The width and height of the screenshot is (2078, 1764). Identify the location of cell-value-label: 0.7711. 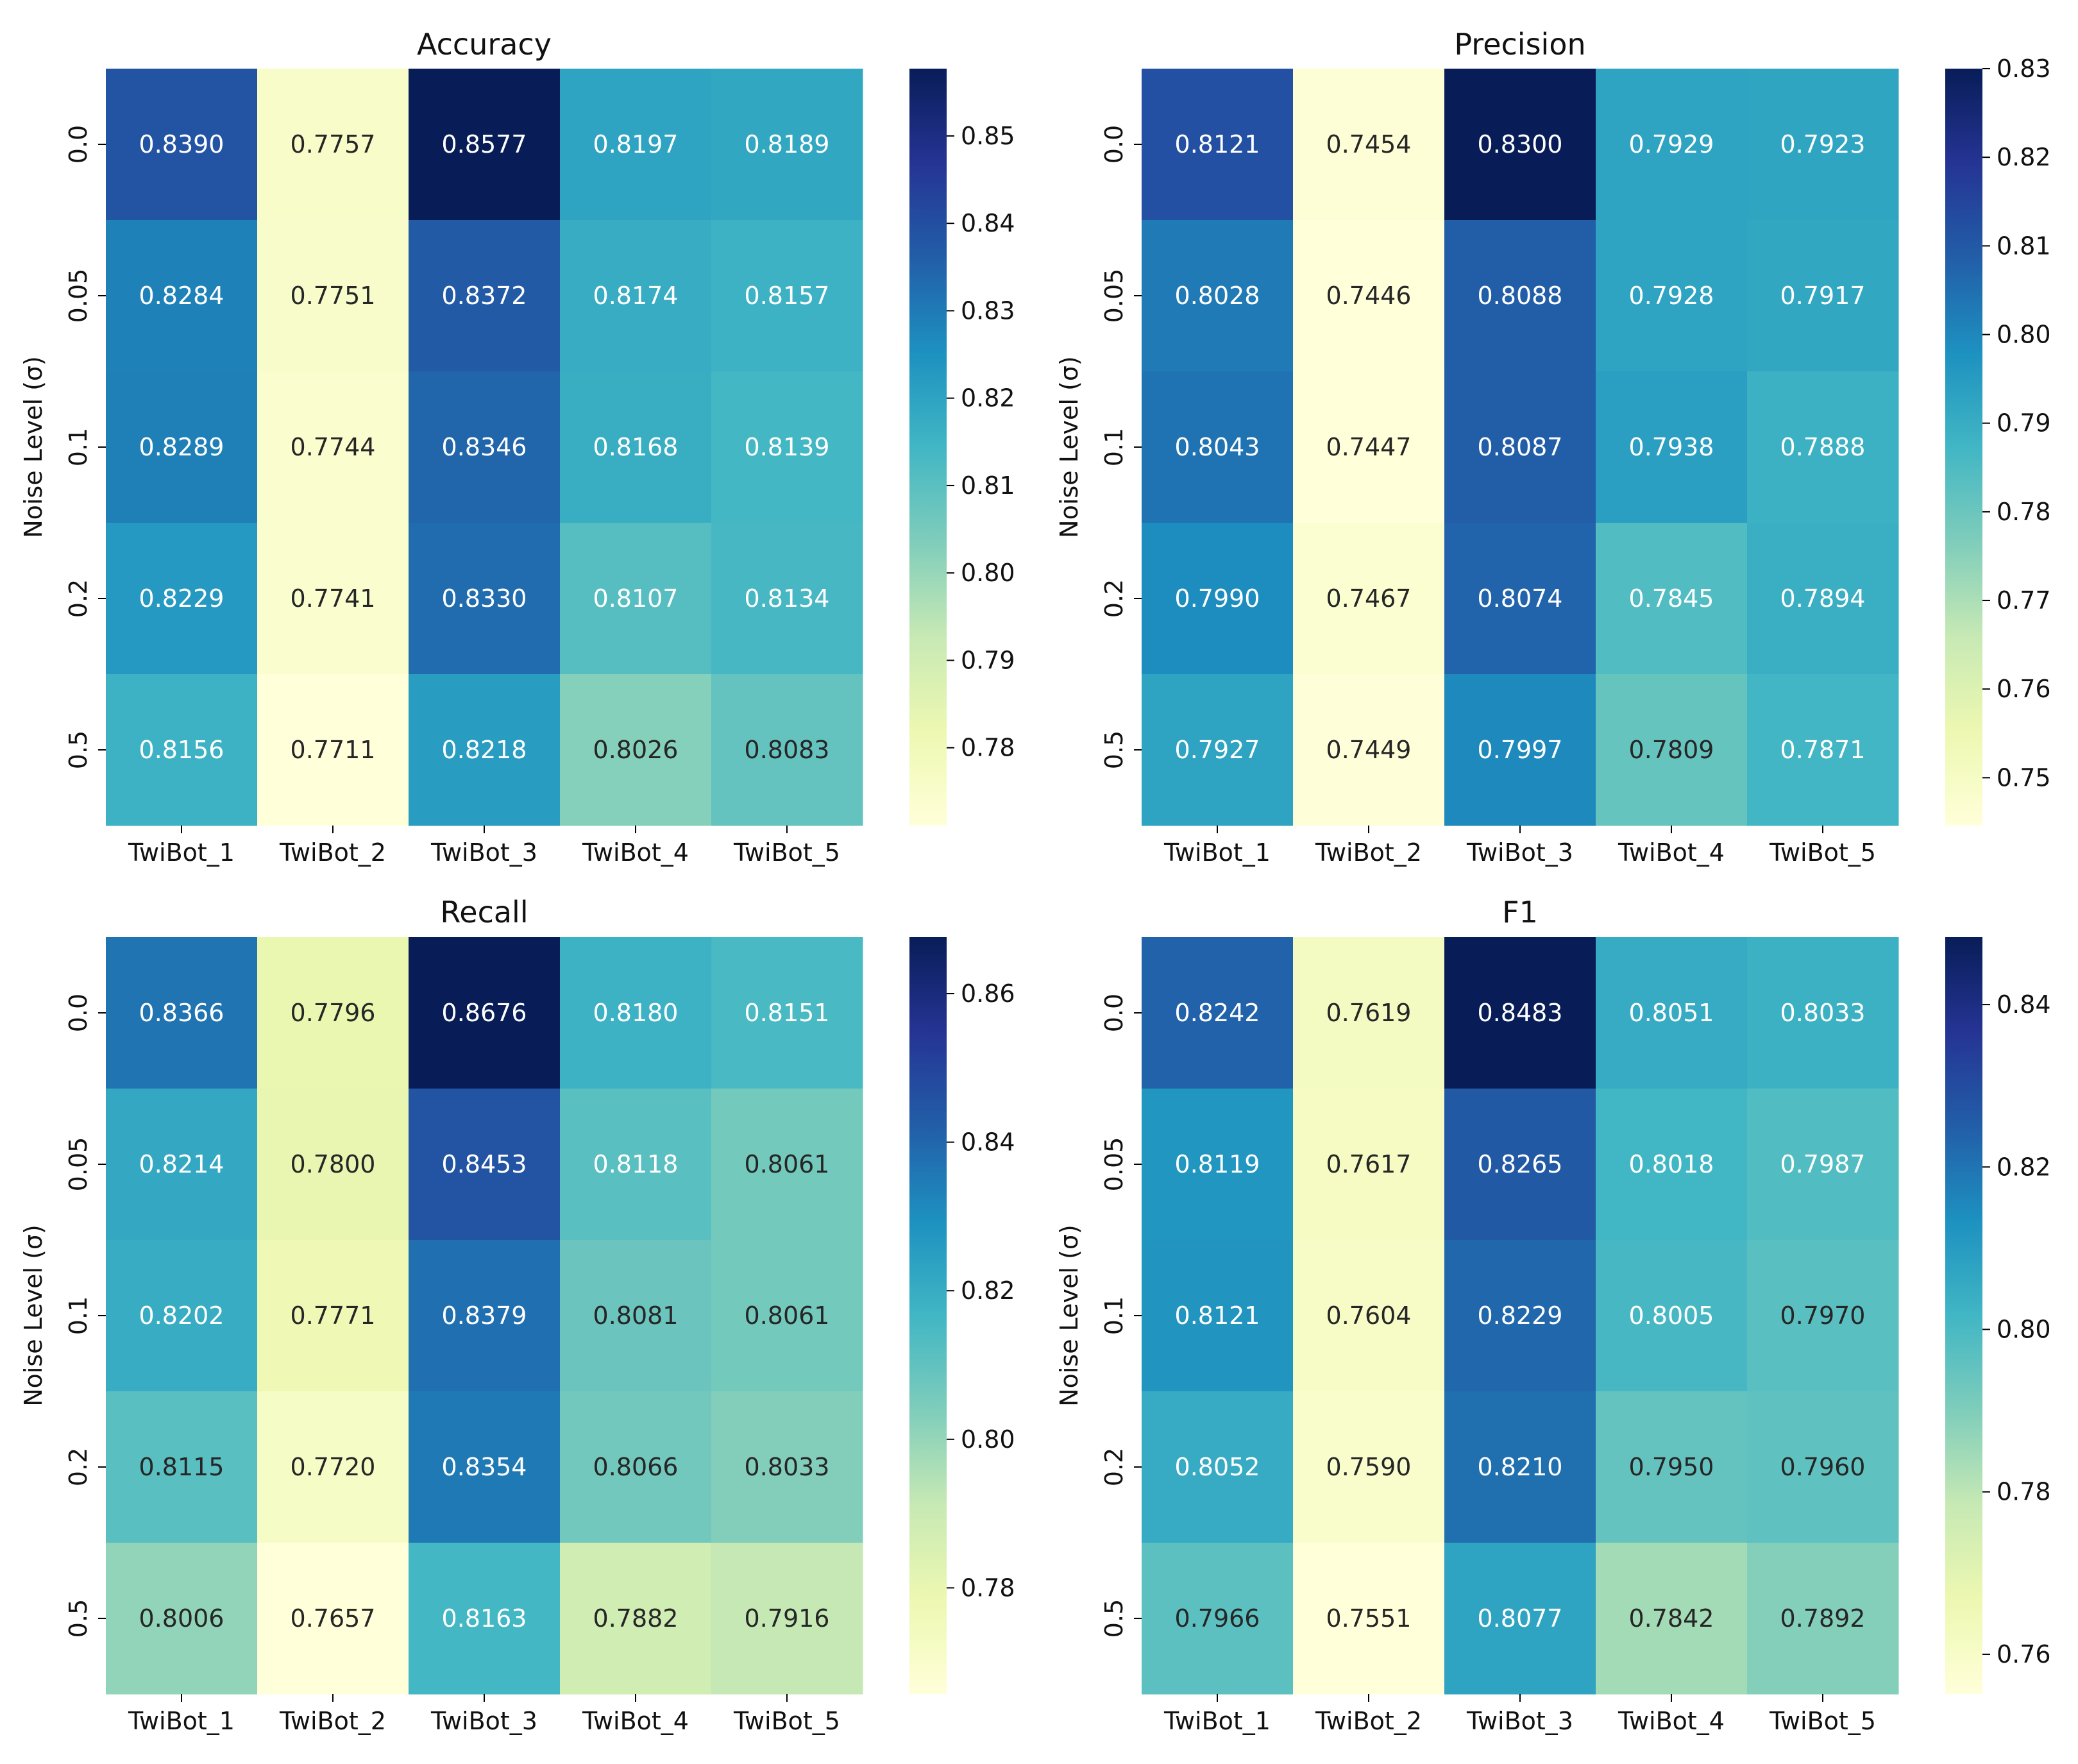
(333, 750).